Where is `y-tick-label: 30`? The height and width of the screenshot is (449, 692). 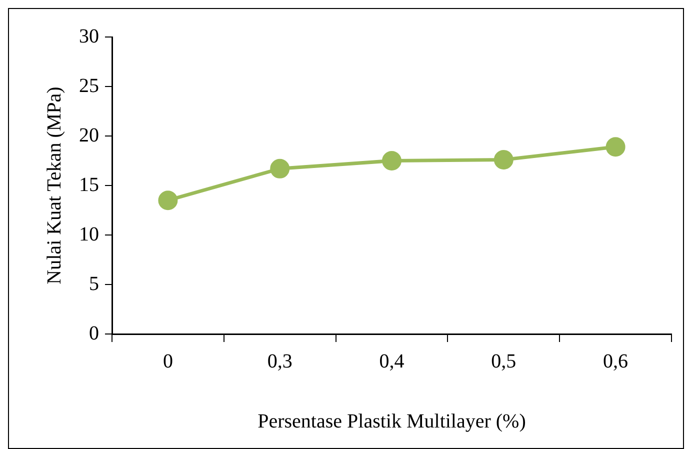
y-tick-label: 30 is located at coordinates (89, 36).